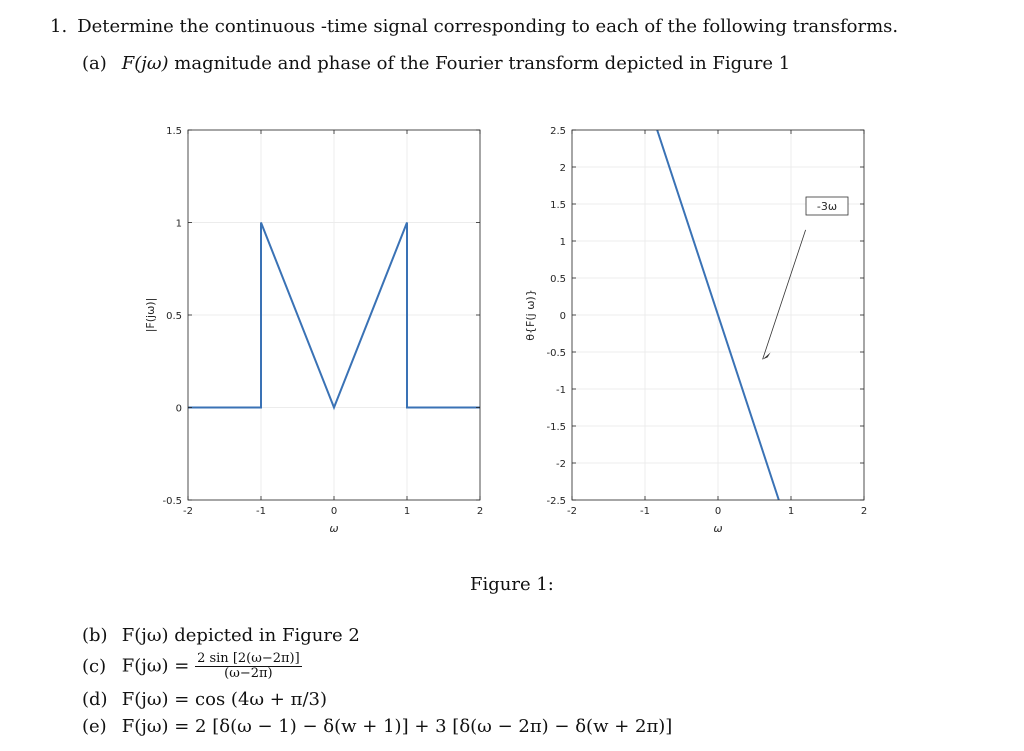 The width and height of the screenshot is (1024, 751). I want to click on y-tick-label: -2.5, so click(556, 501).